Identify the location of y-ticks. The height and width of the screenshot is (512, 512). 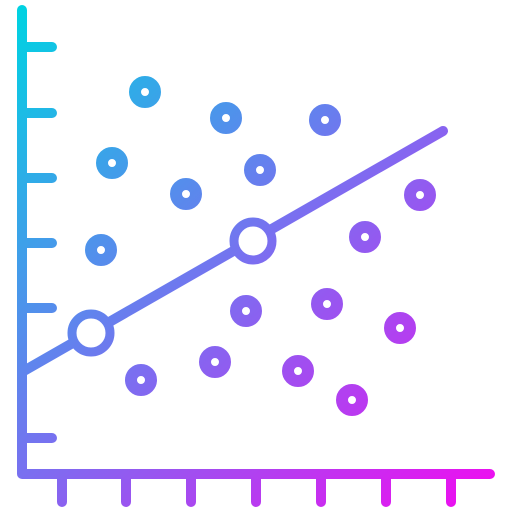
(37, 242).